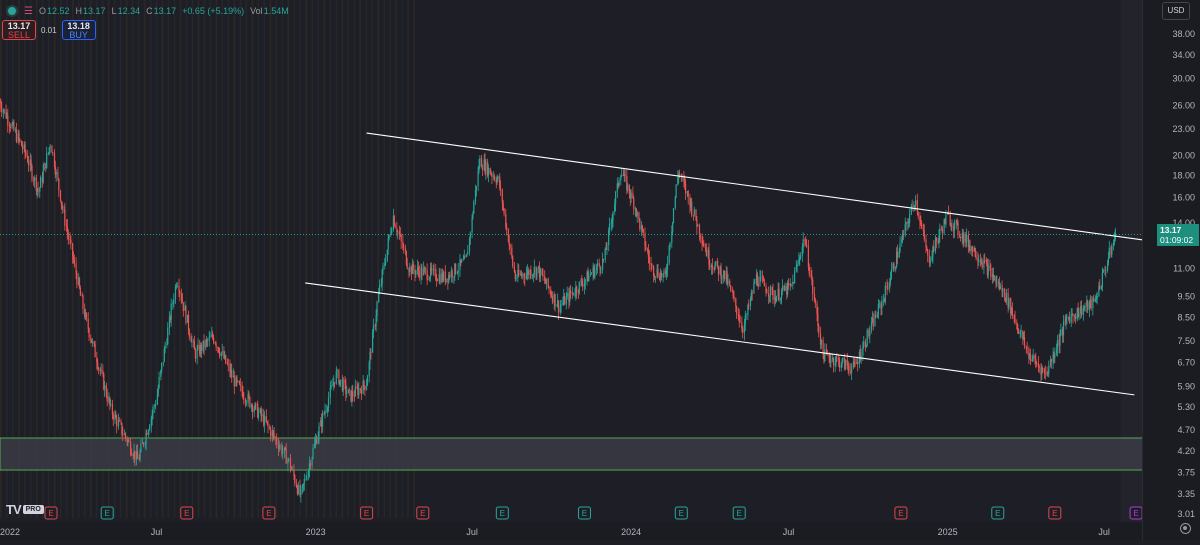  I want to click on y-tick-label: 16.00, so click(1183, 198).